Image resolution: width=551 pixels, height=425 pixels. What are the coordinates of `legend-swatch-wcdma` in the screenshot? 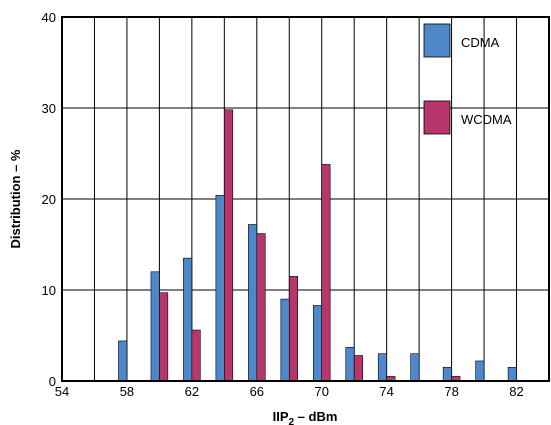 It's located at (437, 117).